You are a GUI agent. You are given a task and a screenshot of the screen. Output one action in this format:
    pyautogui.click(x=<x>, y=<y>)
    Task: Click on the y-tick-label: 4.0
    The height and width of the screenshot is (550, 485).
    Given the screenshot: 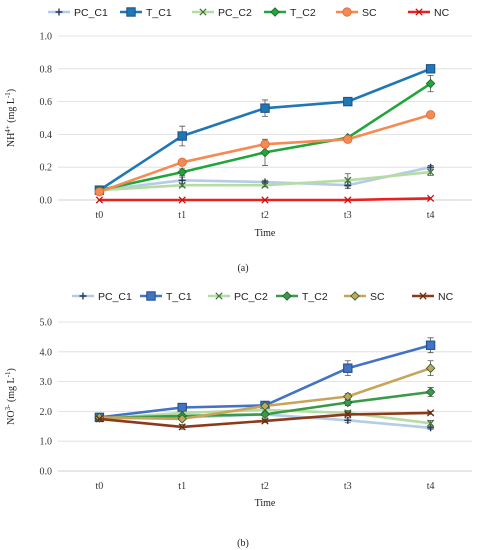 What is the action you would take?
    pyautogui.click(x=46, y=352)
    